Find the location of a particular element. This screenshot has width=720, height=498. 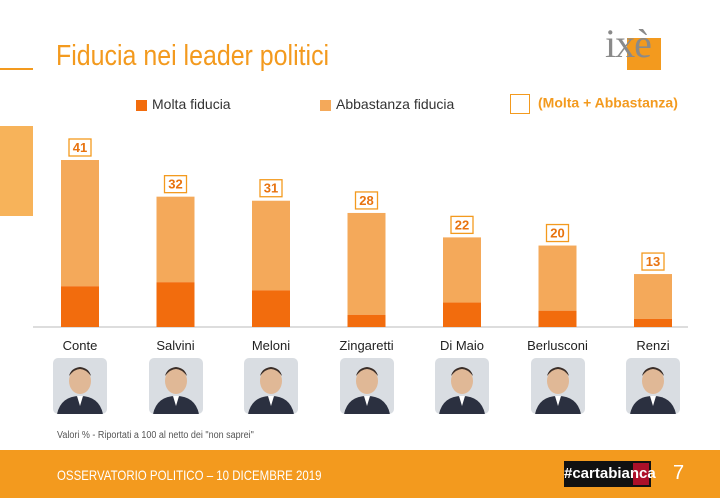

total-label-conte: 41 is located at coordinates (80, 147).